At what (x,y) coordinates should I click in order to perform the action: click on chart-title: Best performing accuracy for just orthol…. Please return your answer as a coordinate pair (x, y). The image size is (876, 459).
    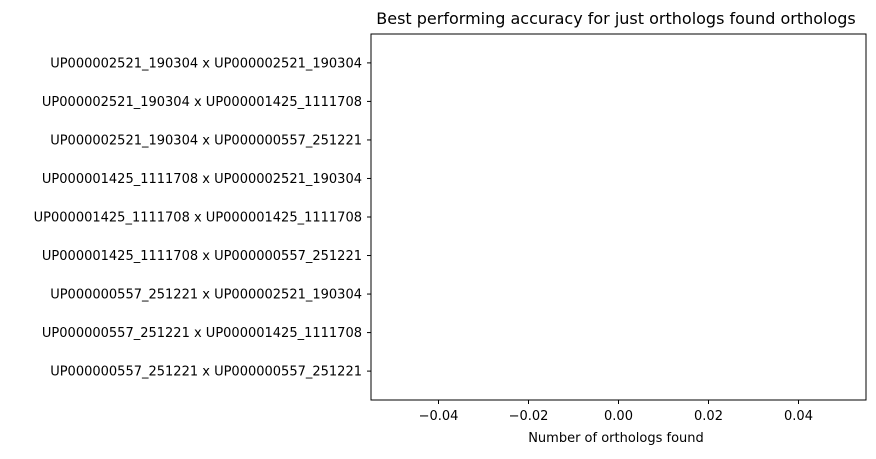
    Looking at the image, I should click on (616, 18).